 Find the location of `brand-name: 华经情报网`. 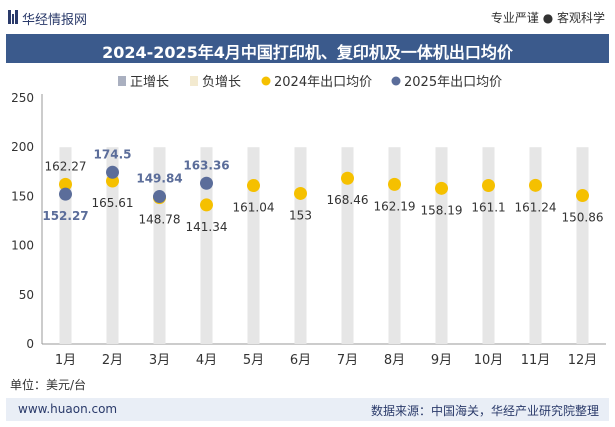

brand-name: 华经情报网 is located at coordinates (55, 20).